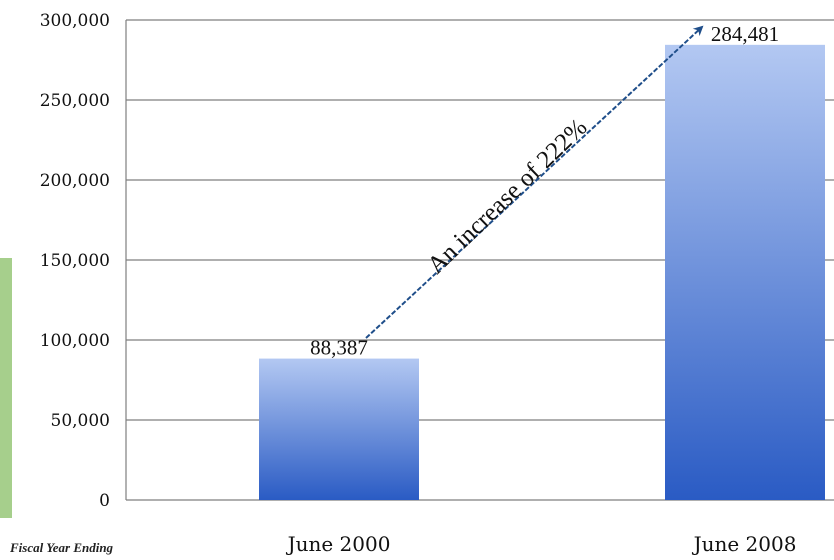  What do you see at coordinates (6, 388) in the screenshot?
I see `left-accent-strip` at bounding box center [6, 388].